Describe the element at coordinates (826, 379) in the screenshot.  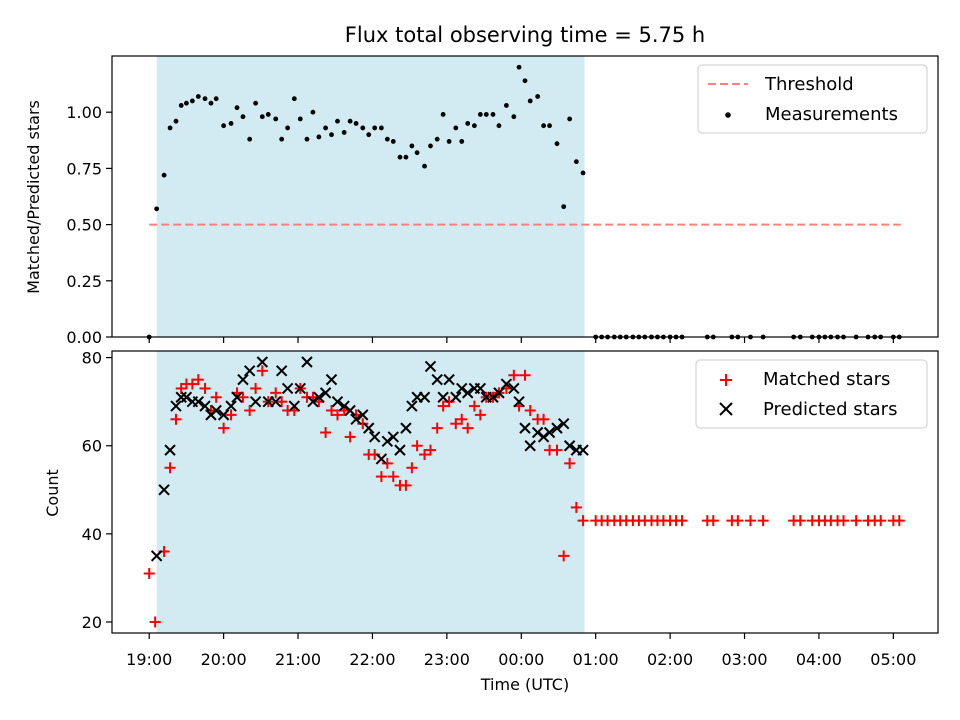
I see `legend-matched-label: Matched stars` at that location.